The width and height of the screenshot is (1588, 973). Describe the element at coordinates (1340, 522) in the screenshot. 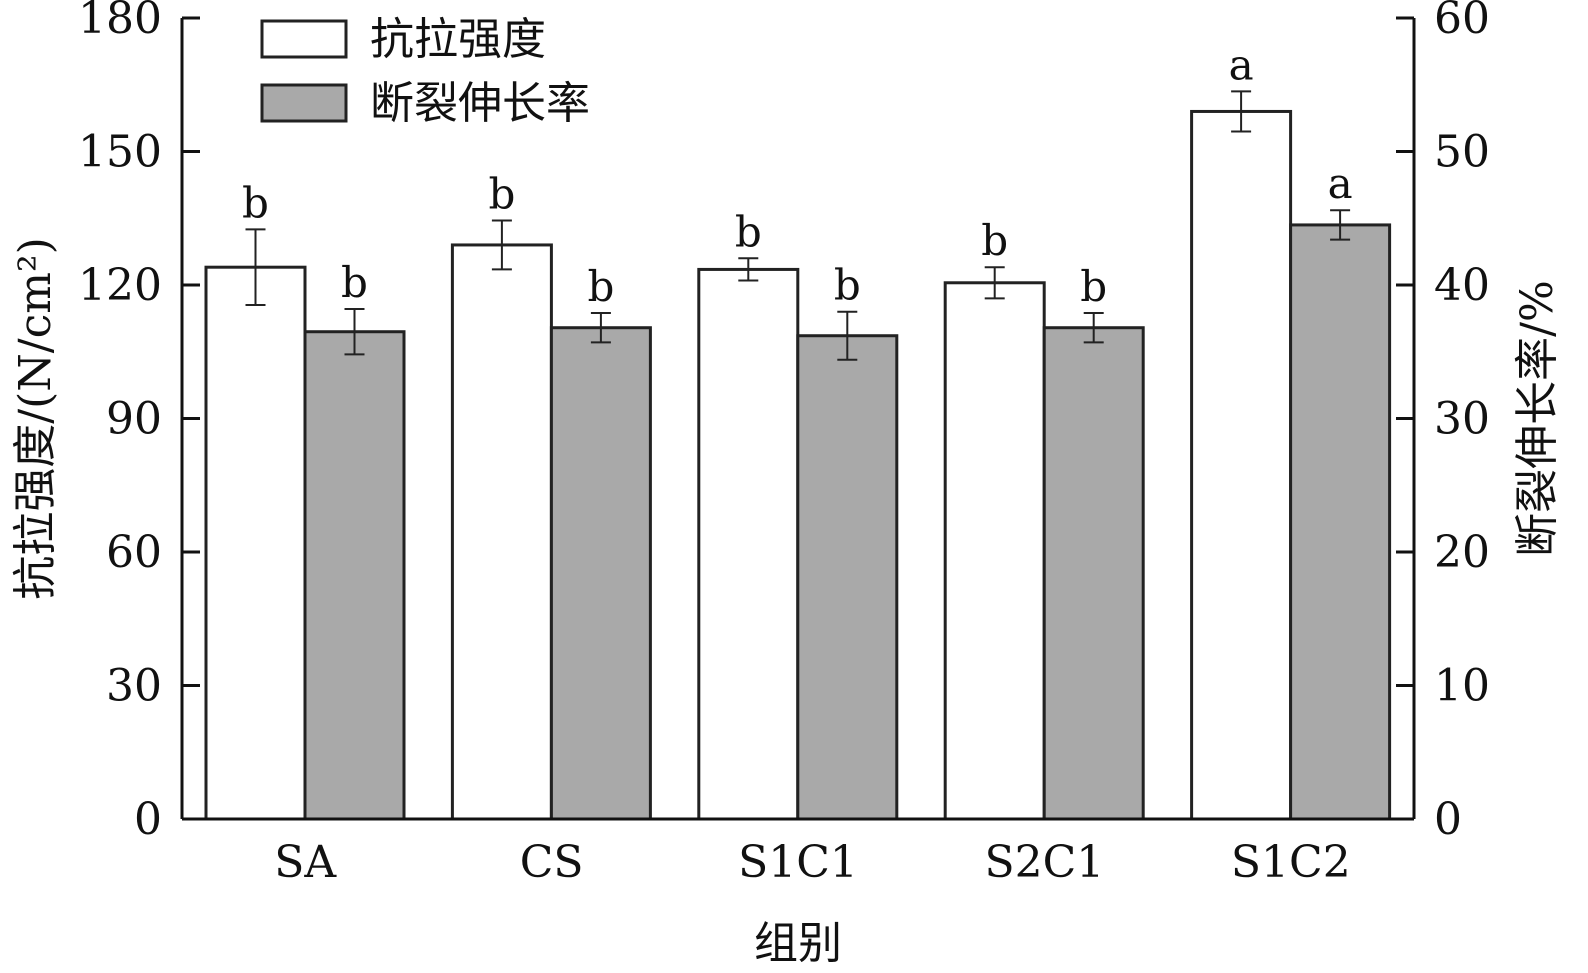

I see `bar-elongation-S1C2` at that location.